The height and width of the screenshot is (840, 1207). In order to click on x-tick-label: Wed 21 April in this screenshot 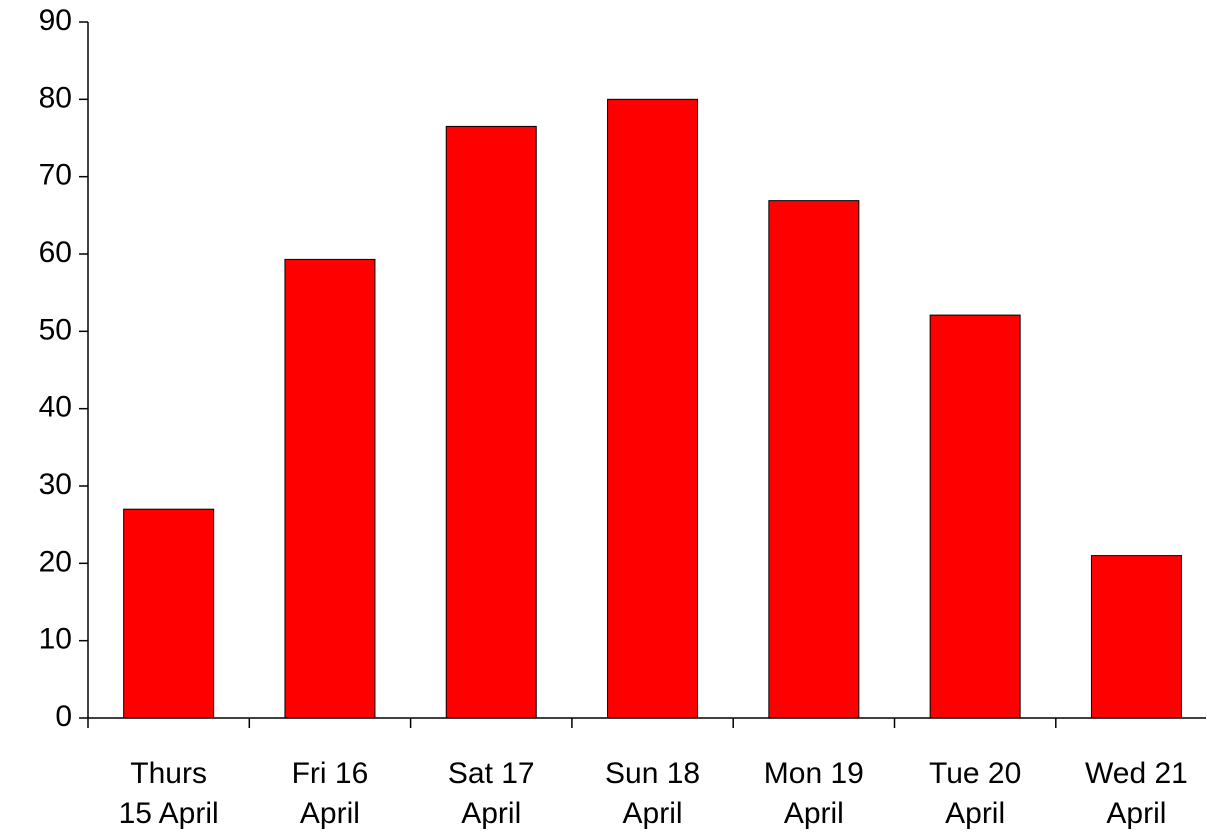, I will do `click(1136, 793)`.